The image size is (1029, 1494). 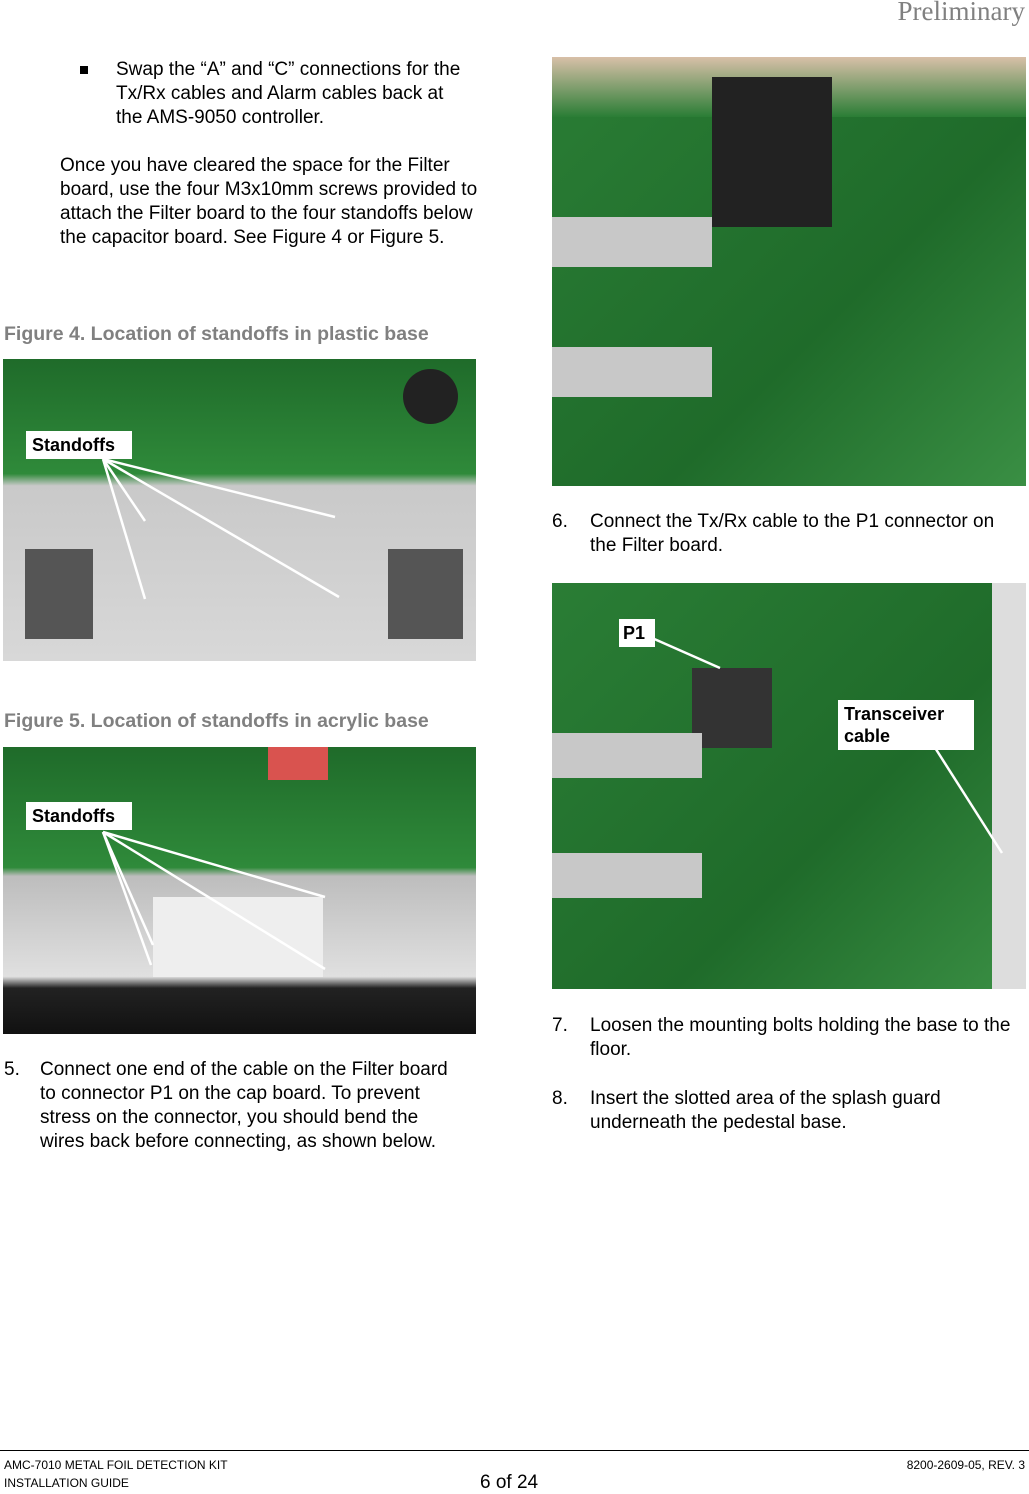 What do you see at coordinates (66, 1483) in the screenshot?
I see `footer-text: INSTALLATION GUIDE` at bounding box center [66, 1483].